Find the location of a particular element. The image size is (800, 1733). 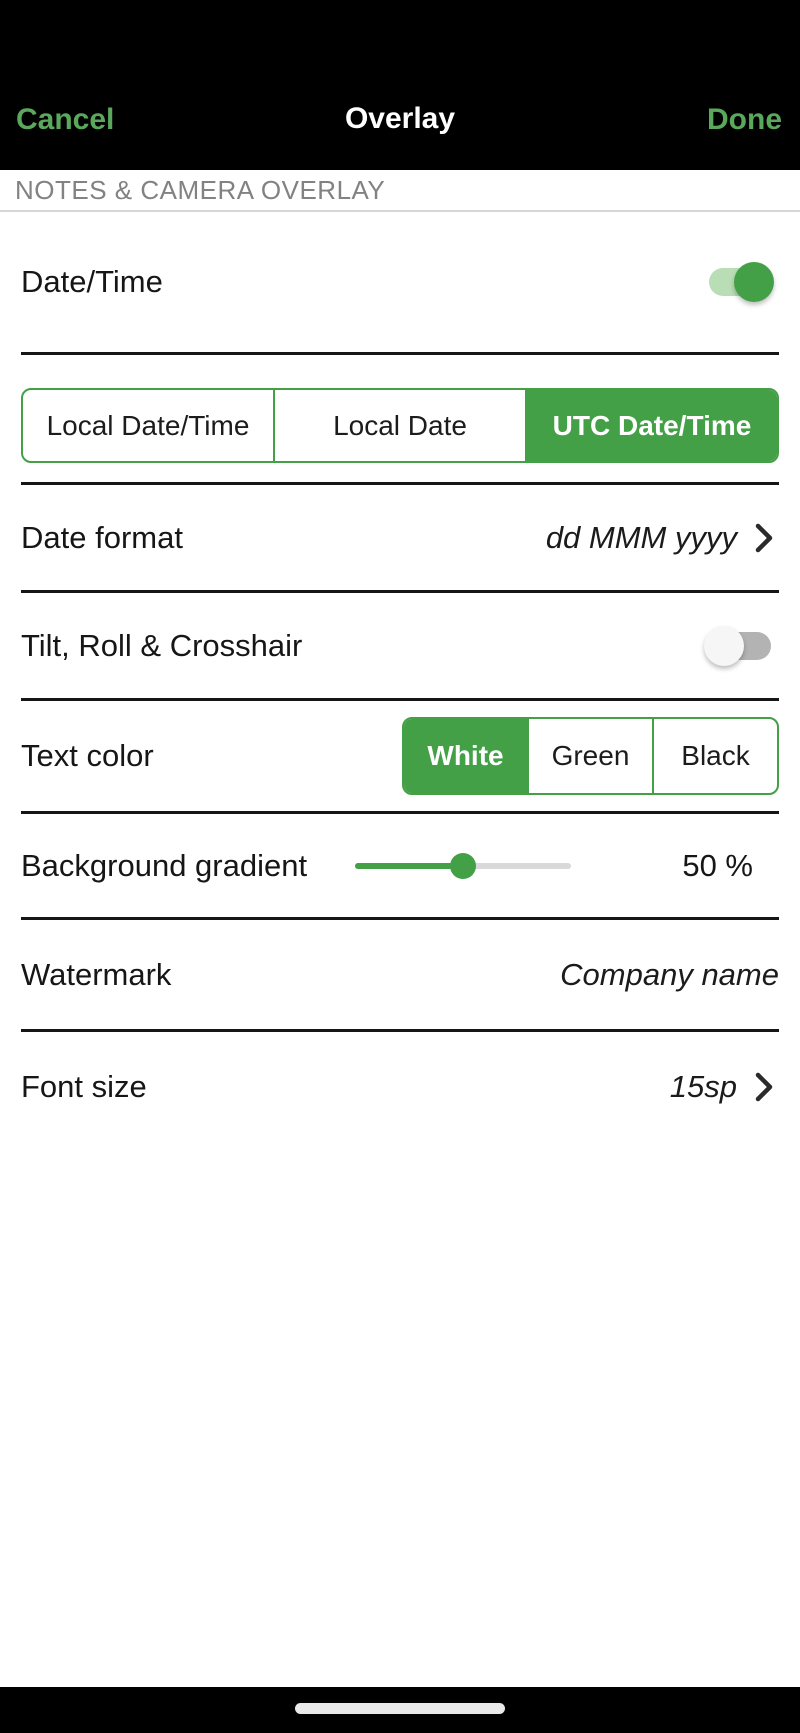

row-background-gradient: Background gradient 50 % is located at coordinates (400, 867).